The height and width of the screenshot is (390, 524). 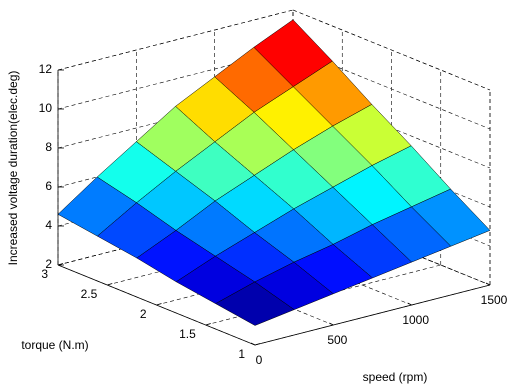 What do you see at coordinates (46, 108) in the screenshot?
I see `z-tick-label: 10` at bounding box center [46, 108].